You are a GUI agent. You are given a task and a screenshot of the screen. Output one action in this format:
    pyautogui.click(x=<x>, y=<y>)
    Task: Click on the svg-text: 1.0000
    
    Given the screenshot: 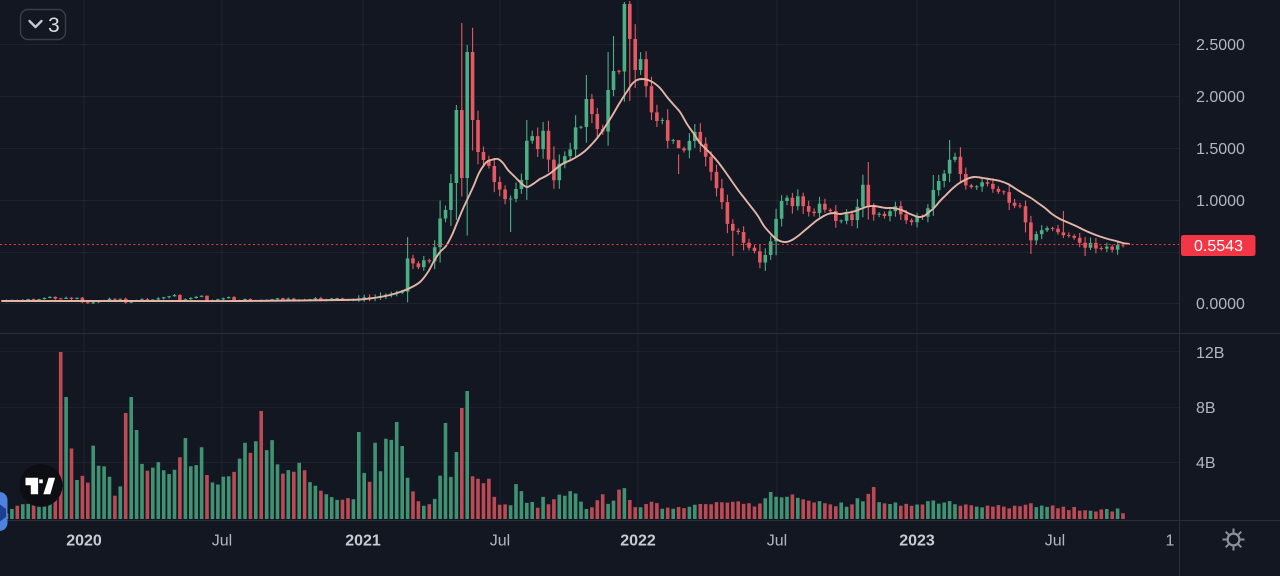 What is the action you would take?
    pyautogui.click(x=1220, y=201)
    